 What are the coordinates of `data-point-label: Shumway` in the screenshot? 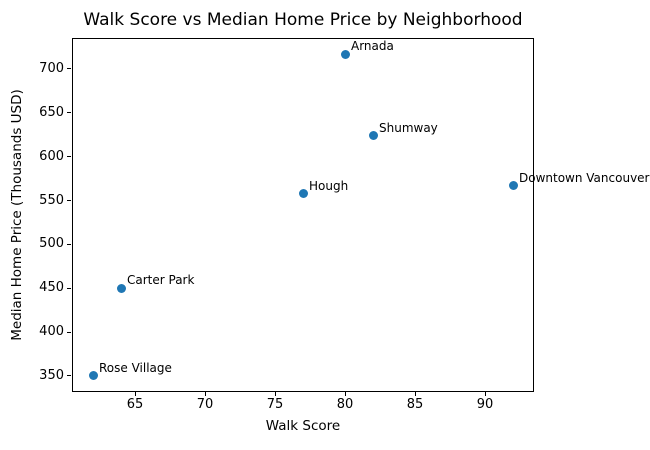 It's located at (408, 127).